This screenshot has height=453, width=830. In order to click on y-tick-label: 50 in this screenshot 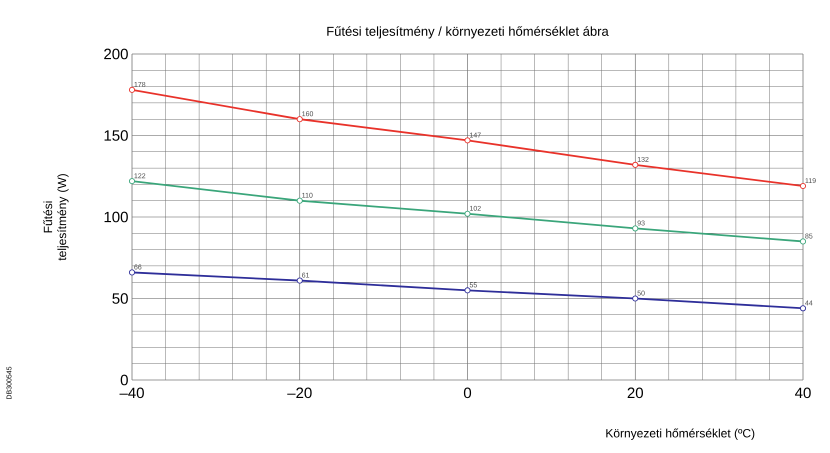, I will do `click(120, 298)`.